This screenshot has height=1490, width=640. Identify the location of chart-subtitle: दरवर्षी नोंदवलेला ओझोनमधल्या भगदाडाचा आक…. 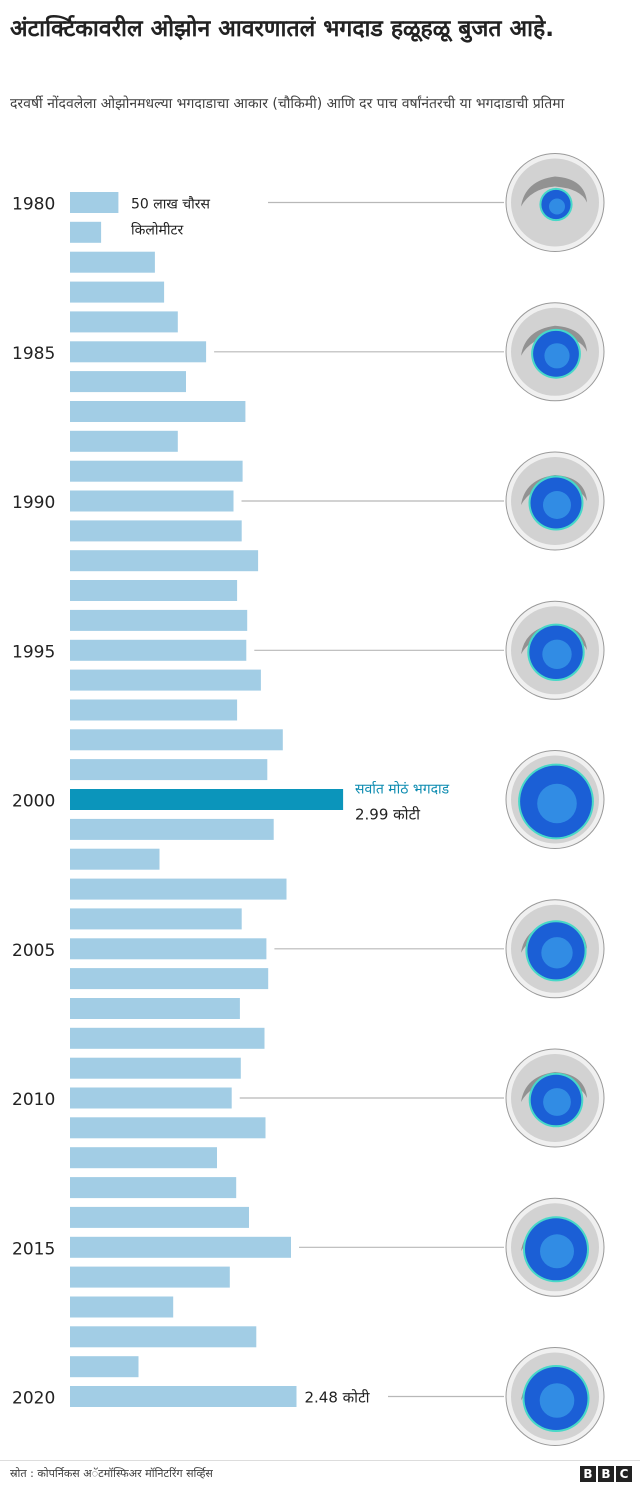
(287, 104).